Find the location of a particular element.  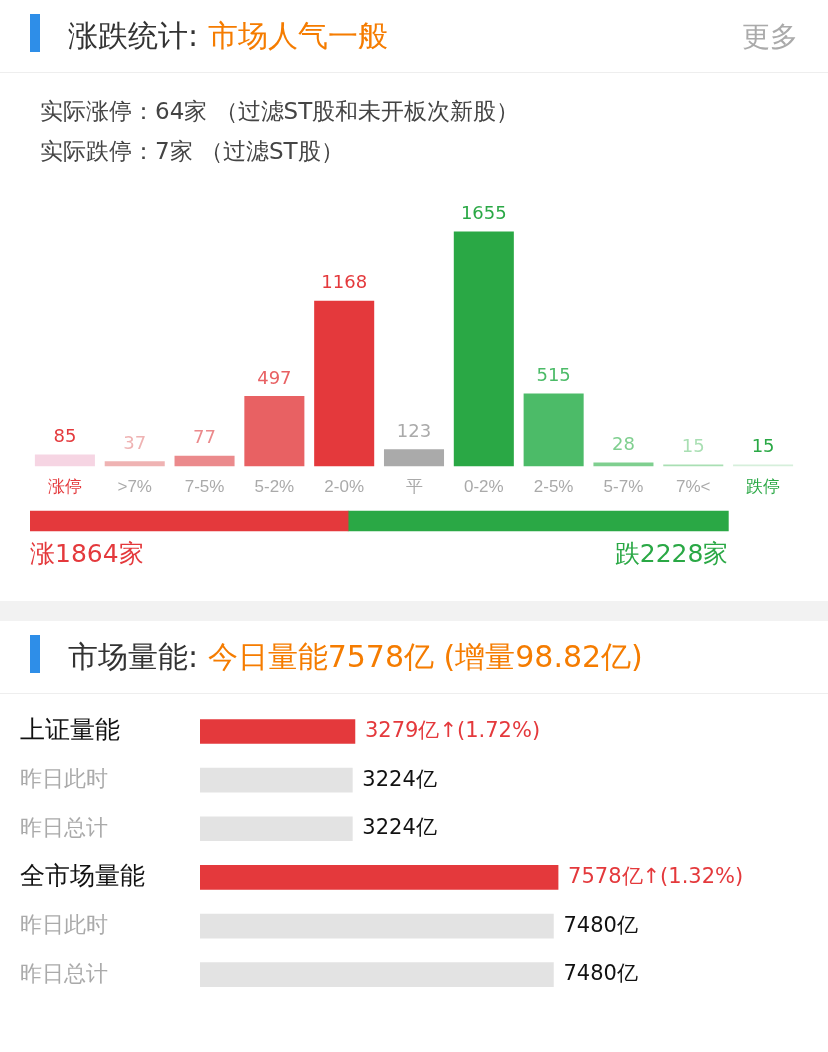

x-tick-label: 涨停 is located at coordinates (64, 487).